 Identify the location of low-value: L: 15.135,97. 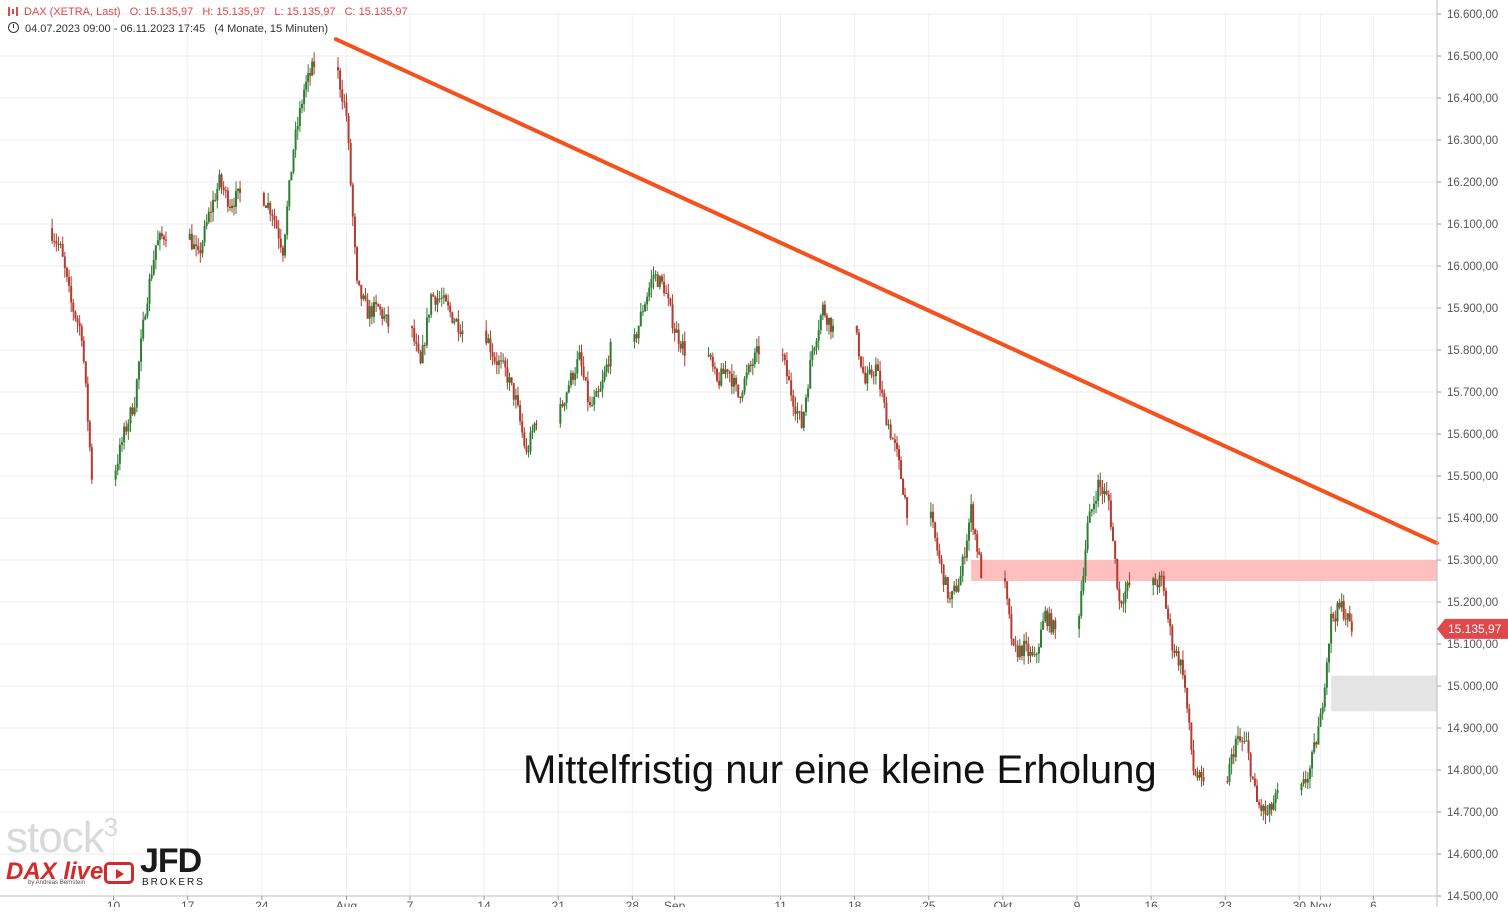
(305, 12).